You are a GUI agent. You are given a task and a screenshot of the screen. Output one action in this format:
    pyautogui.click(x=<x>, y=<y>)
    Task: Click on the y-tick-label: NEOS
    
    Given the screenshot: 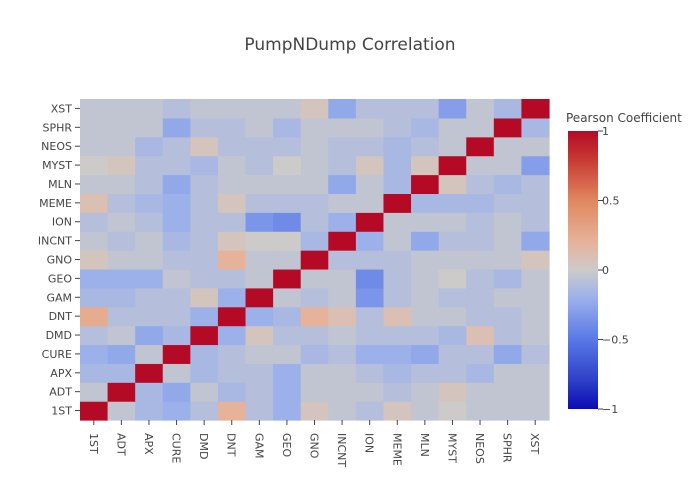 What is the action you would take?
    pyautogui.click(x=56, y=146)
    